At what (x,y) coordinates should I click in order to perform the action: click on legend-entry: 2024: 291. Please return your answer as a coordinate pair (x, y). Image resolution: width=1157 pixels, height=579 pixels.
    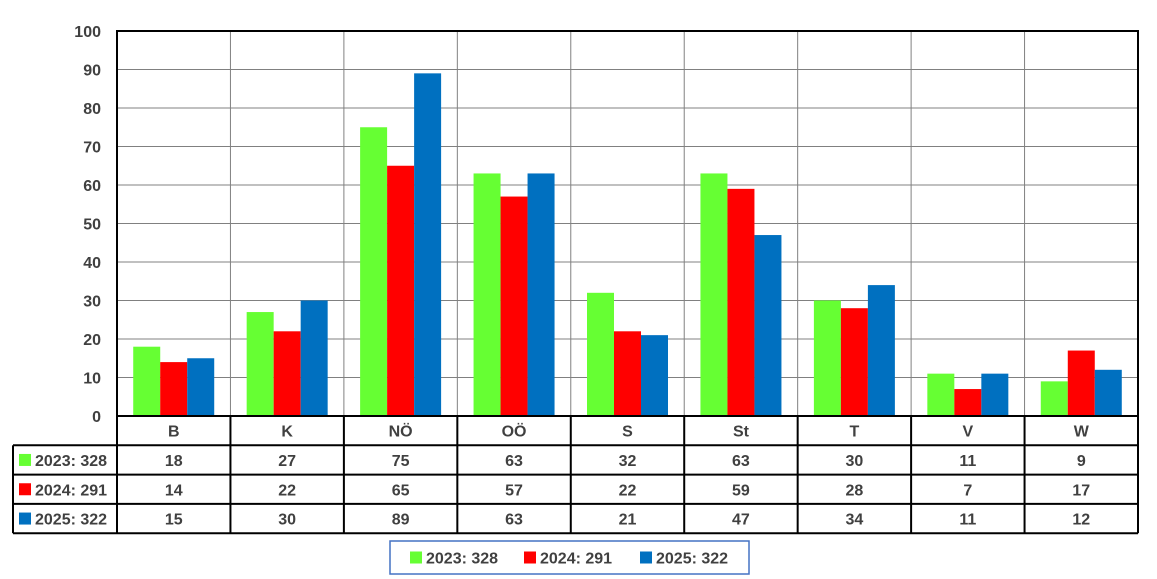
    Looking at the image, I should click on (576, 559).